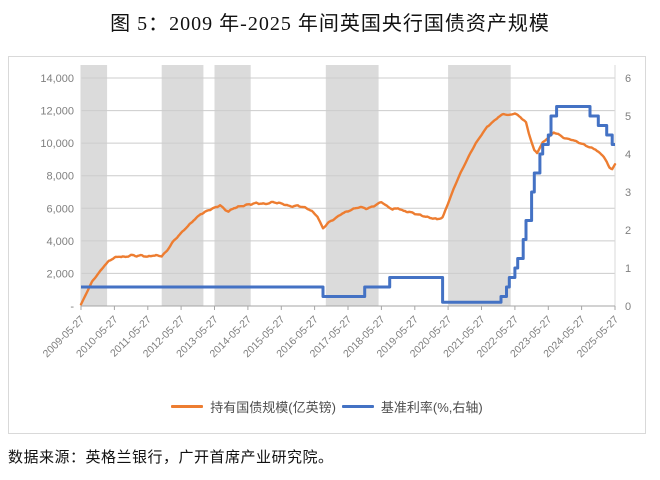  I want to click on svg-text: 14,000, so click(57, 79).